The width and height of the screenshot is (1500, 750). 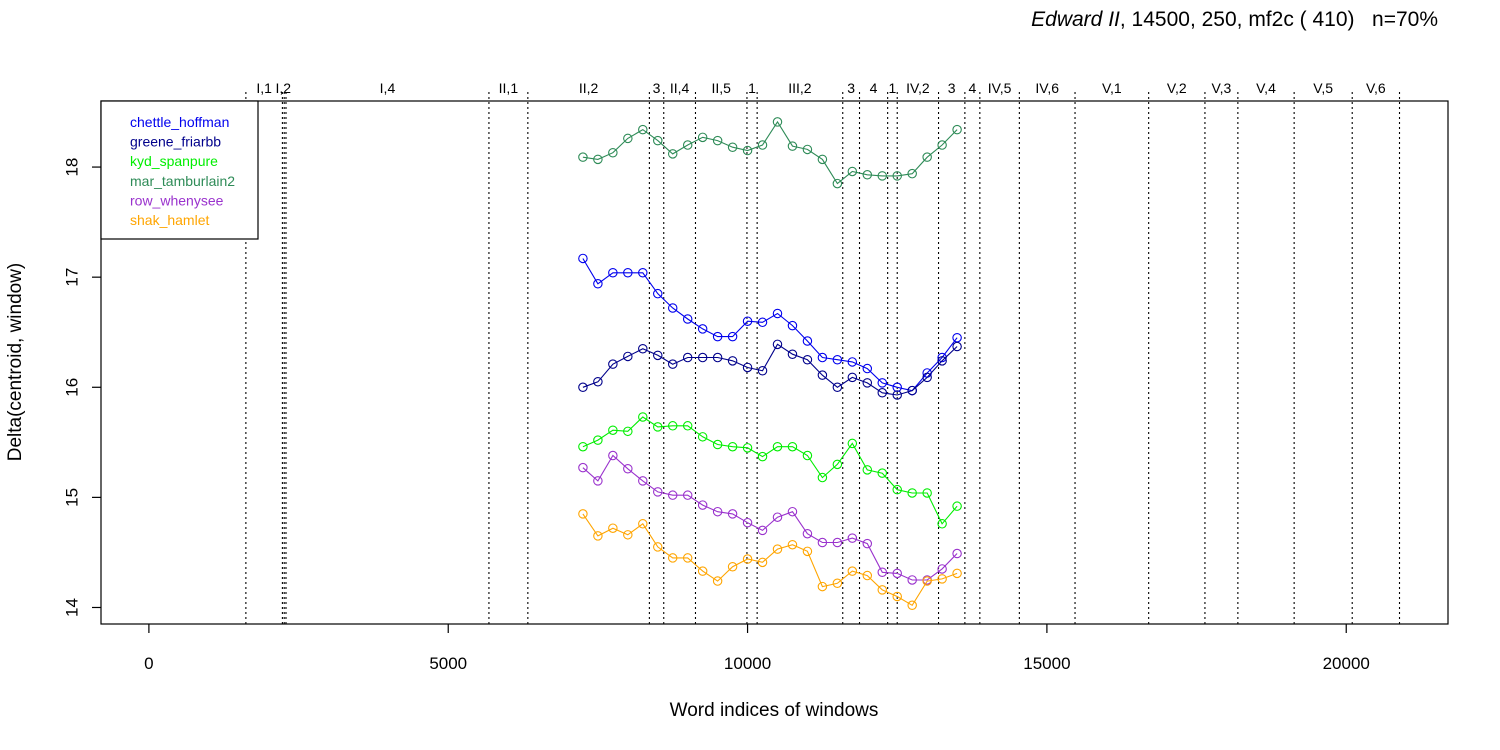 I want to click on y-tick-label: 18, so click(x=72, y=167).